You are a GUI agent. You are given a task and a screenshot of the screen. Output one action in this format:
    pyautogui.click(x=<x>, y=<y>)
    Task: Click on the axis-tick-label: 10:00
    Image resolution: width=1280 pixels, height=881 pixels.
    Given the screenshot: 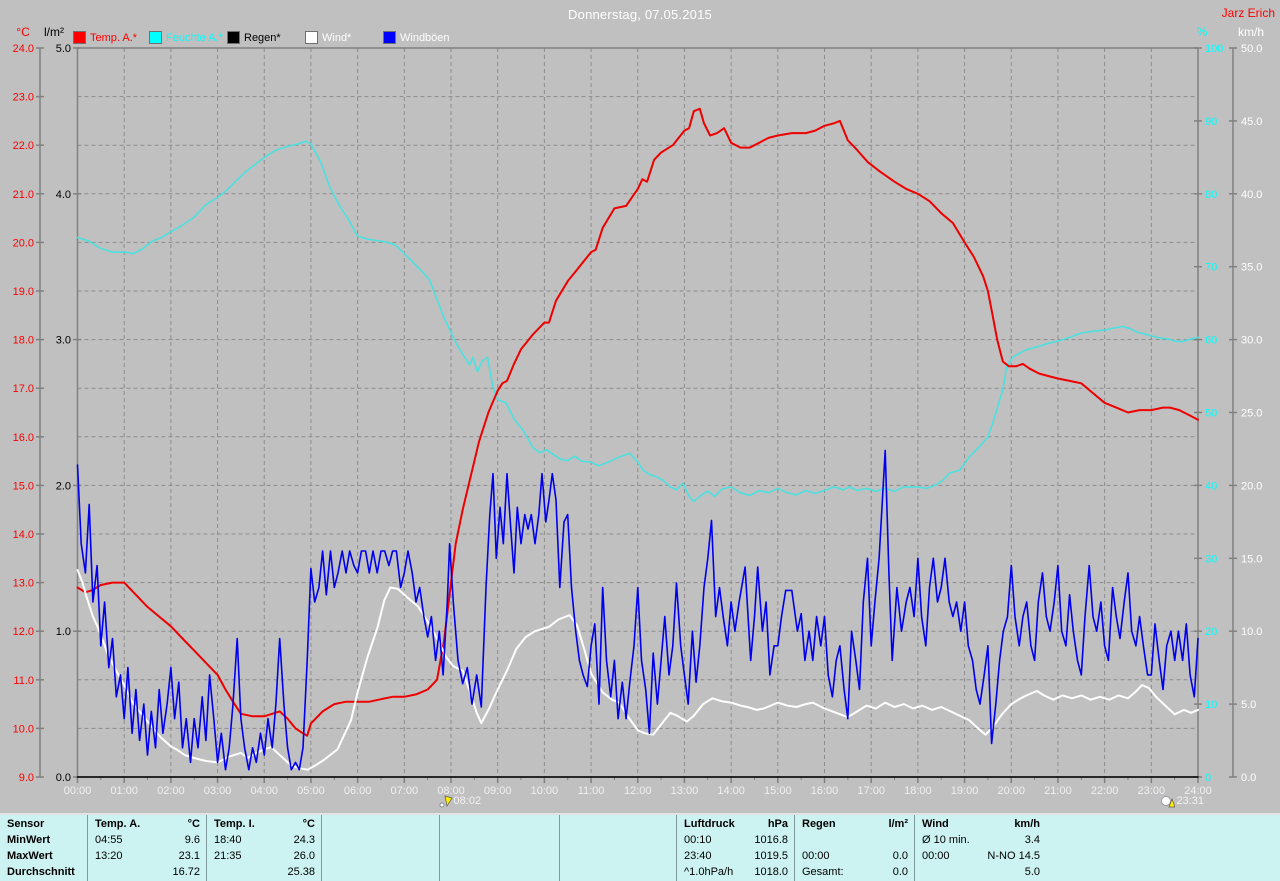 What is the action you would take?
    pyautogui.click(x=545, y=791)
    